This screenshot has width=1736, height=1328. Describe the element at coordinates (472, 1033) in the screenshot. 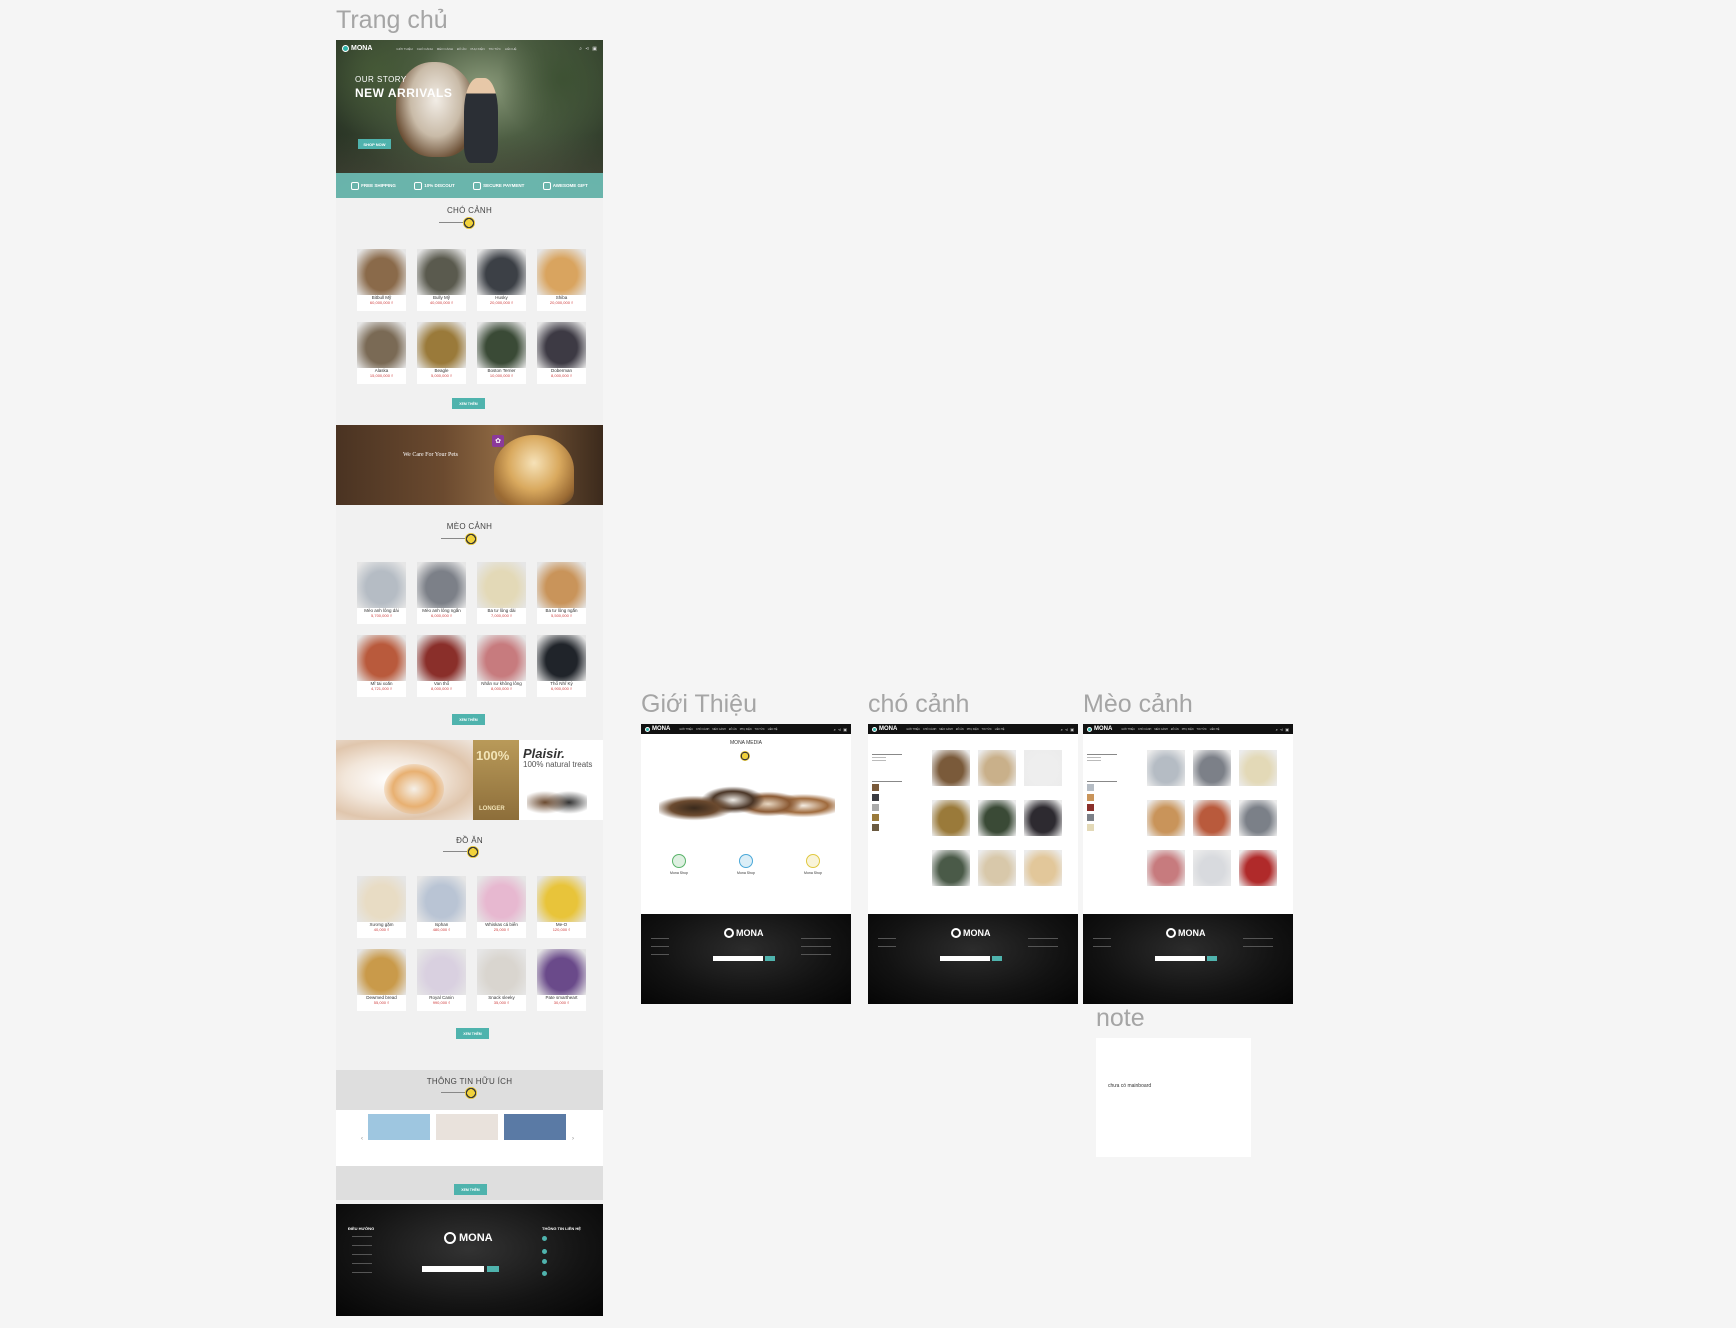

I see `more-food-button: XEM THÊM` at that location.